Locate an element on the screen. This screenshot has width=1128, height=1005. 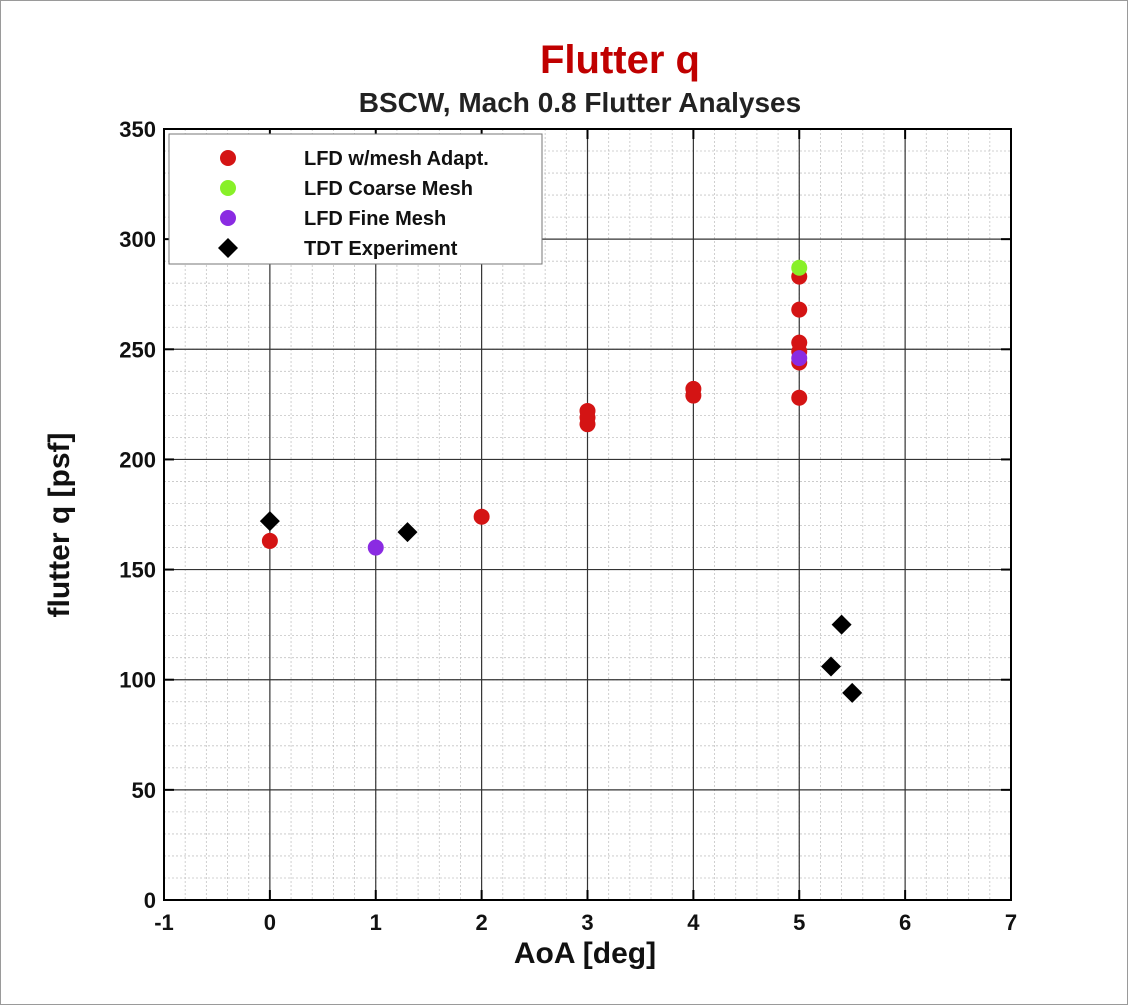
y-tick-label: 50 is located at coordinates (144, 790).